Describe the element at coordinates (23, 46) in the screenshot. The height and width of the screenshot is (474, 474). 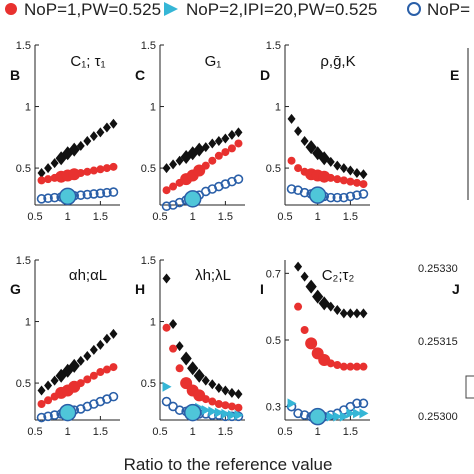
I see `panel-B-ytick-label: 1.5` at that location.